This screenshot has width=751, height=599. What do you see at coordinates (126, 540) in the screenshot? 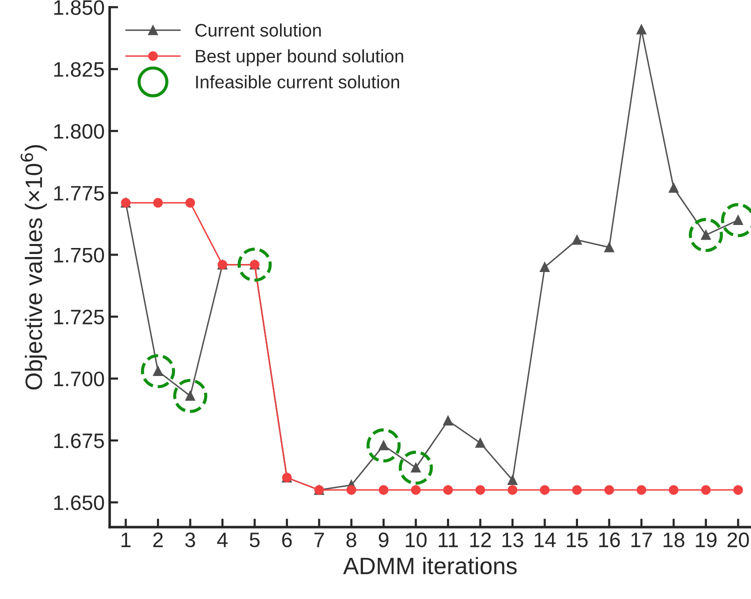
I see `x-tick-label: 1` at bounding box center [126, 540].